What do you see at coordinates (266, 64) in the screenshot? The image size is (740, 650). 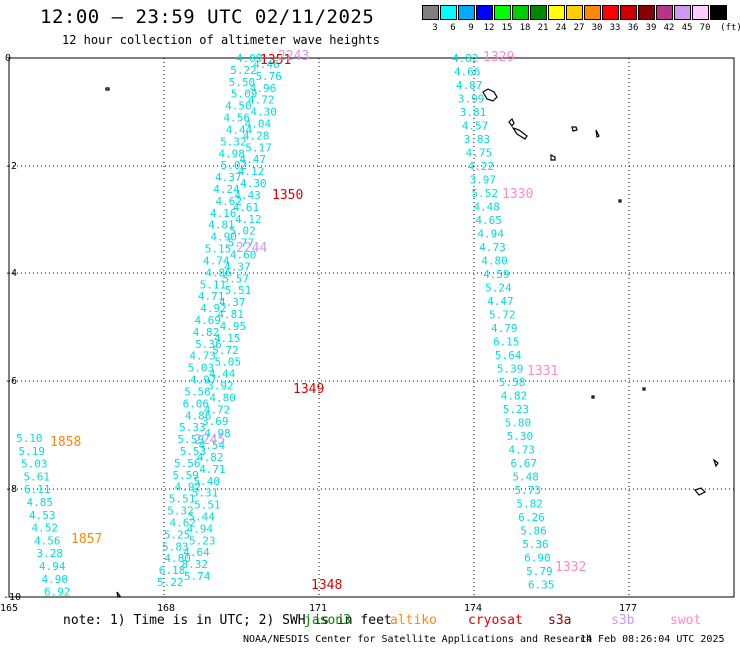 I see `wave-height-value: 4.46` at bounding box center [266, 64].